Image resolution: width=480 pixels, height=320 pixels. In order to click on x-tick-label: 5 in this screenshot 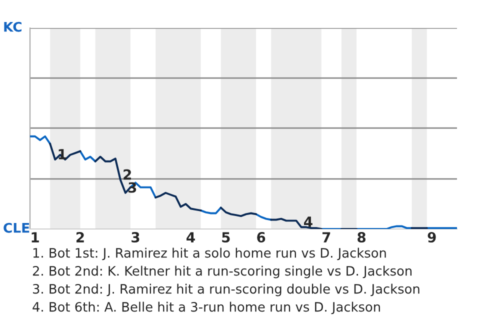, I will do `click(226, 237)`.